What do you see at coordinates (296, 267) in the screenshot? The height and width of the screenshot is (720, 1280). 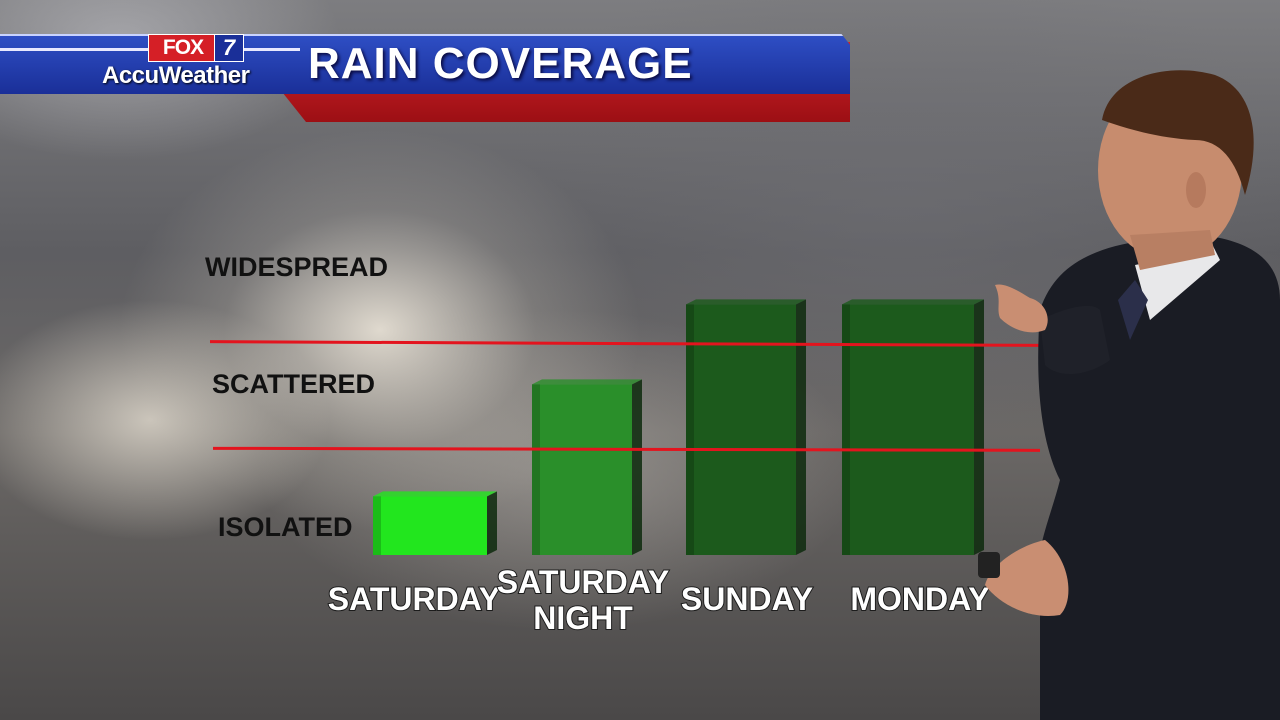 I see `level-label-widespread: WIDESPREAD` at bounding box center [296, 267].